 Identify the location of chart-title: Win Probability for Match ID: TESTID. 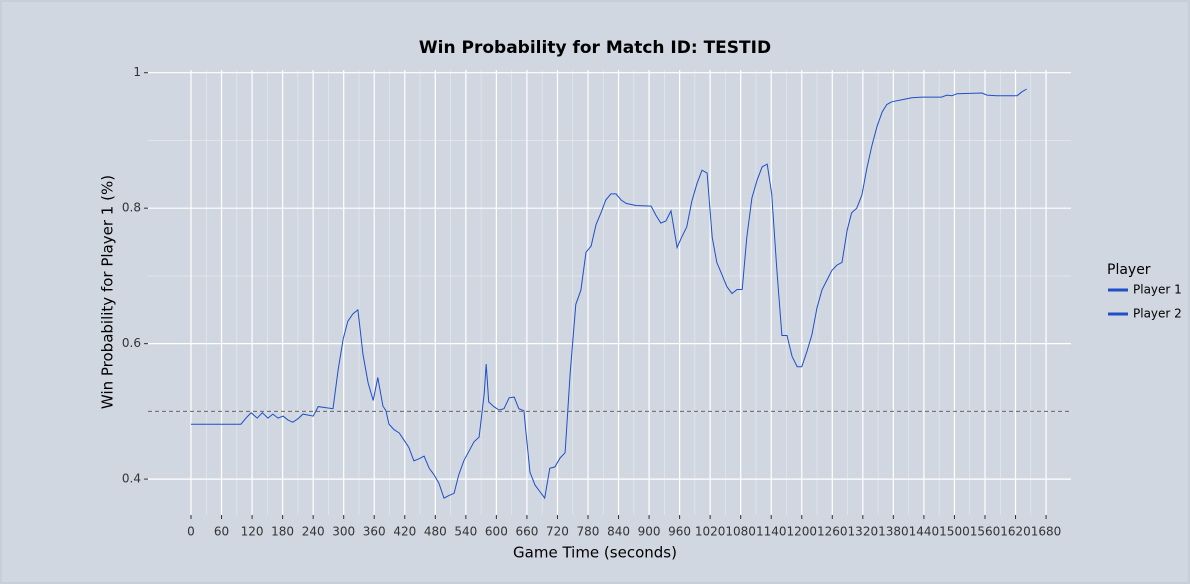
(595, 48).